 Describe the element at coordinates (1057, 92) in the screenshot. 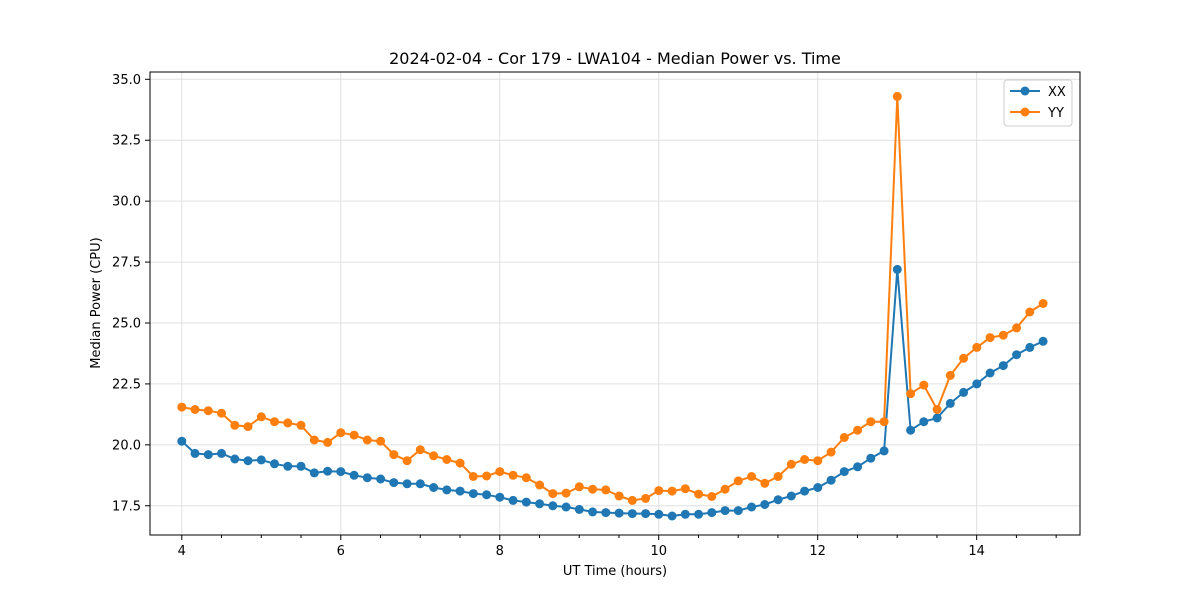

I see `legend-xx-label: XX` at that location.